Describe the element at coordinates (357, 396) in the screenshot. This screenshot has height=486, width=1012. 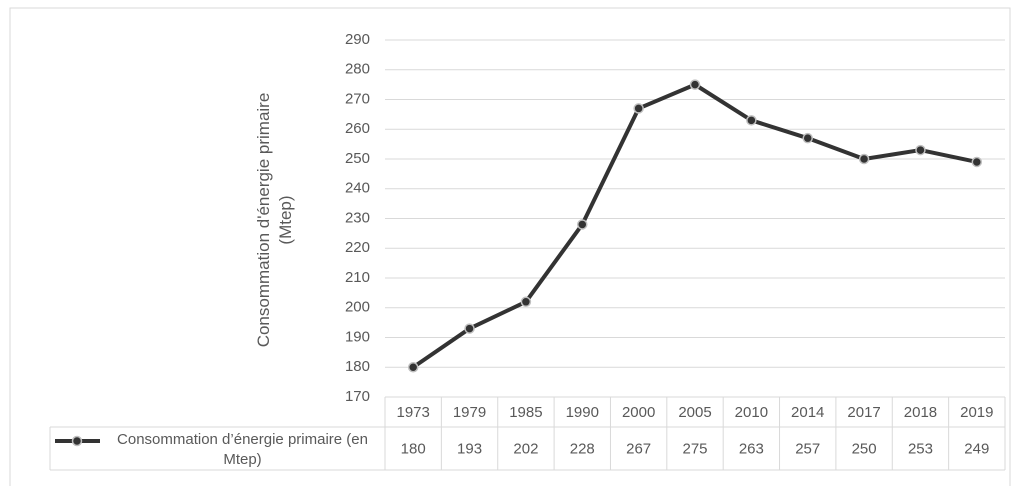
I see `y-tick-label: 170` at that location.